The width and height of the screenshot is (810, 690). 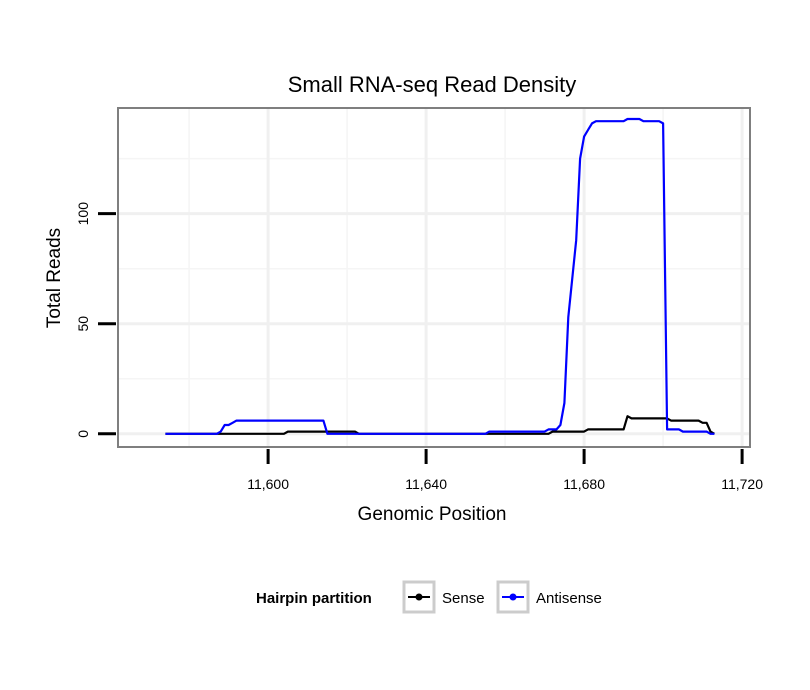 What do you see at coordinates (268, 484) in the screenshot?
I see `x-tick-label: 11,600` at bounding box center [268, 484].